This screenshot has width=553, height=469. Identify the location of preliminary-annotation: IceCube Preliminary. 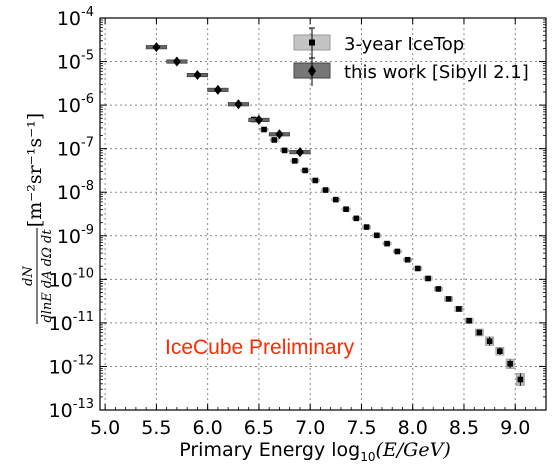
(260, 347).